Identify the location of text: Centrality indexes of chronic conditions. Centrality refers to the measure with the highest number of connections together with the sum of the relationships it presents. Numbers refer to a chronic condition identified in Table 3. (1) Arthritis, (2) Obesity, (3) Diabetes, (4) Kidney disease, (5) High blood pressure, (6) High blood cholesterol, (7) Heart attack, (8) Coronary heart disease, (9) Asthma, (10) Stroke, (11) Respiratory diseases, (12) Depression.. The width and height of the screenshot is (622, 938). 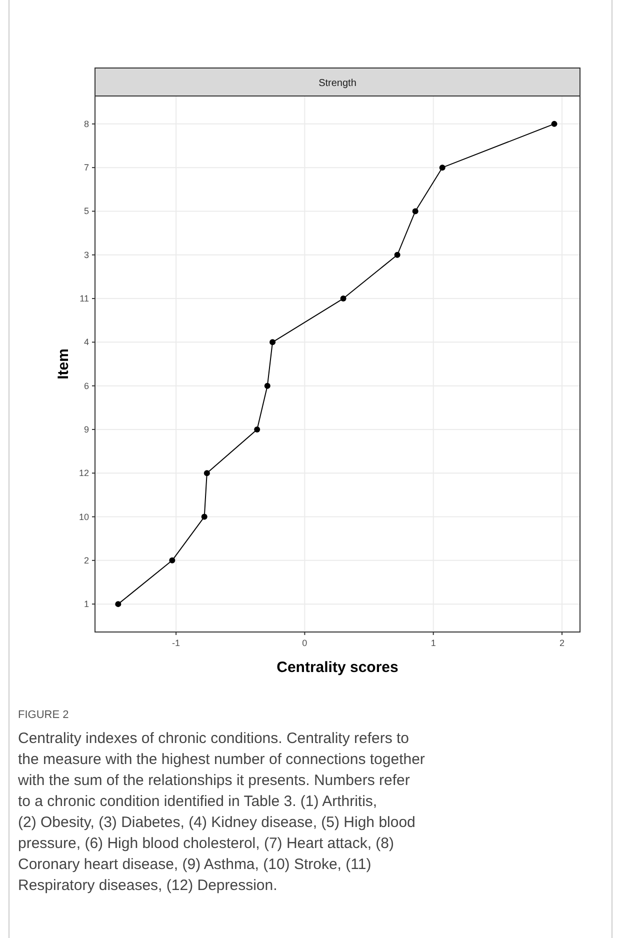
(221, 812).